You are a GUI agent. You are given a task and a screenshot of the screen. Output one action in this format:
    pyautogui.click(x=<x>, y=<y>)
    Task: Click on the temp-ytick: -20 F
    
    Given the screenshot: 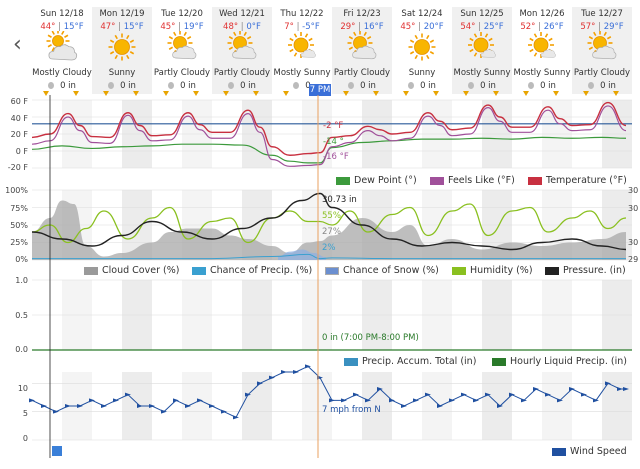 What is the action you would take?
    pyautogui.click(x=17, y=167)
    